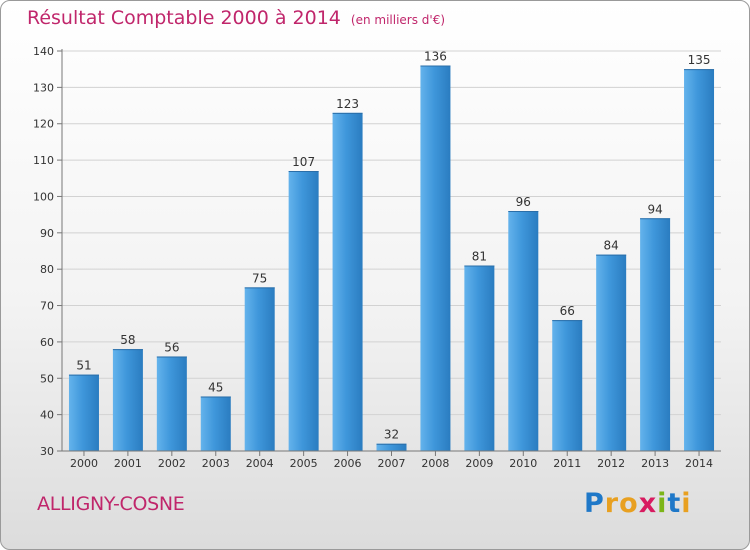  What do you see at coordinates (43, 196) in the screenshot?
I see `y-tick-label: 100` at bounding box center [43, 196].